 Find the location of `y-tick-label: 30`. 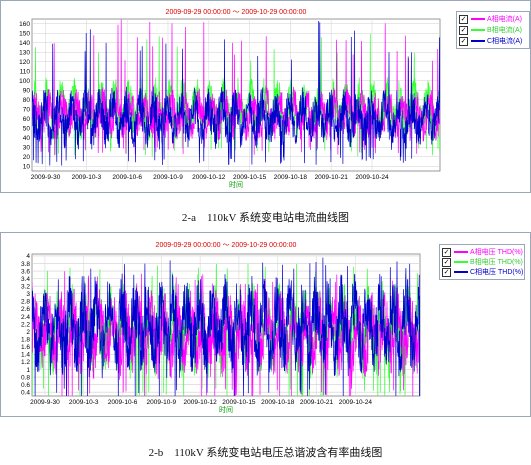

y-tick-label: 30 is located at coordinates (27, 148).